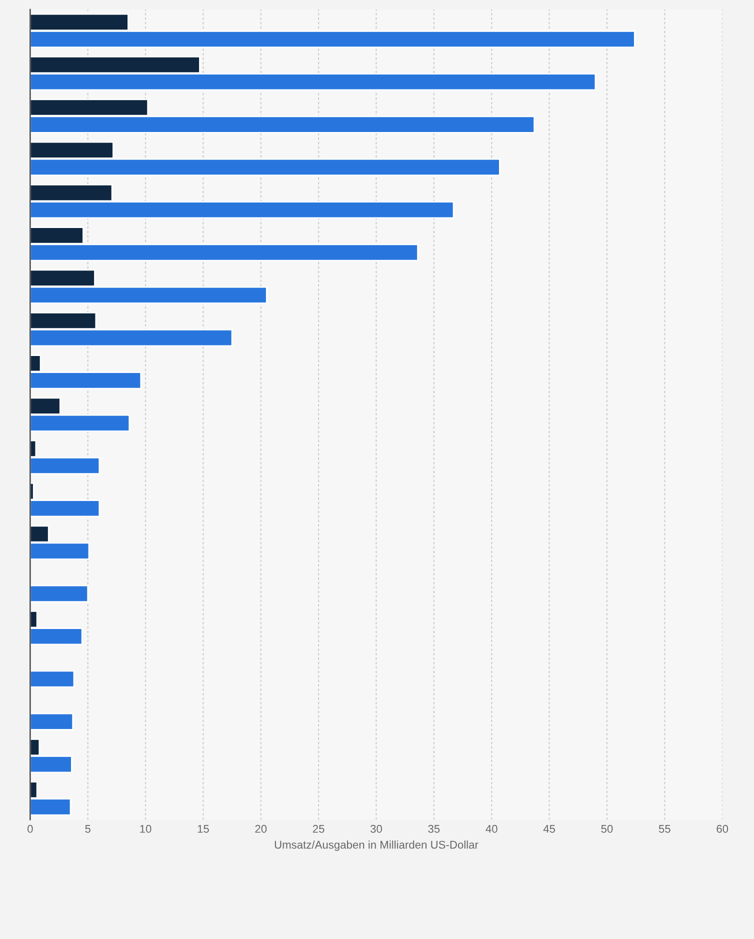 Image resolution: width=754 pixels, height=939 pixels. Describe the element at coordinates (87, 829) in the screenshot. I see `x-tick-label: 5` at that location.